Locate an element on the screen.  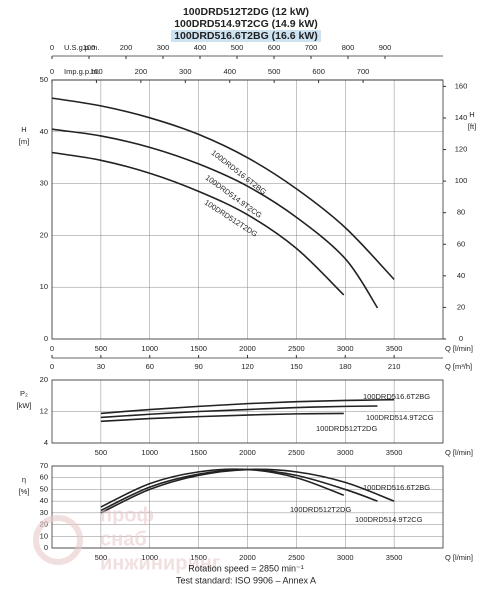
y2-tick-label: 140 is located at coordinates (461, 117).